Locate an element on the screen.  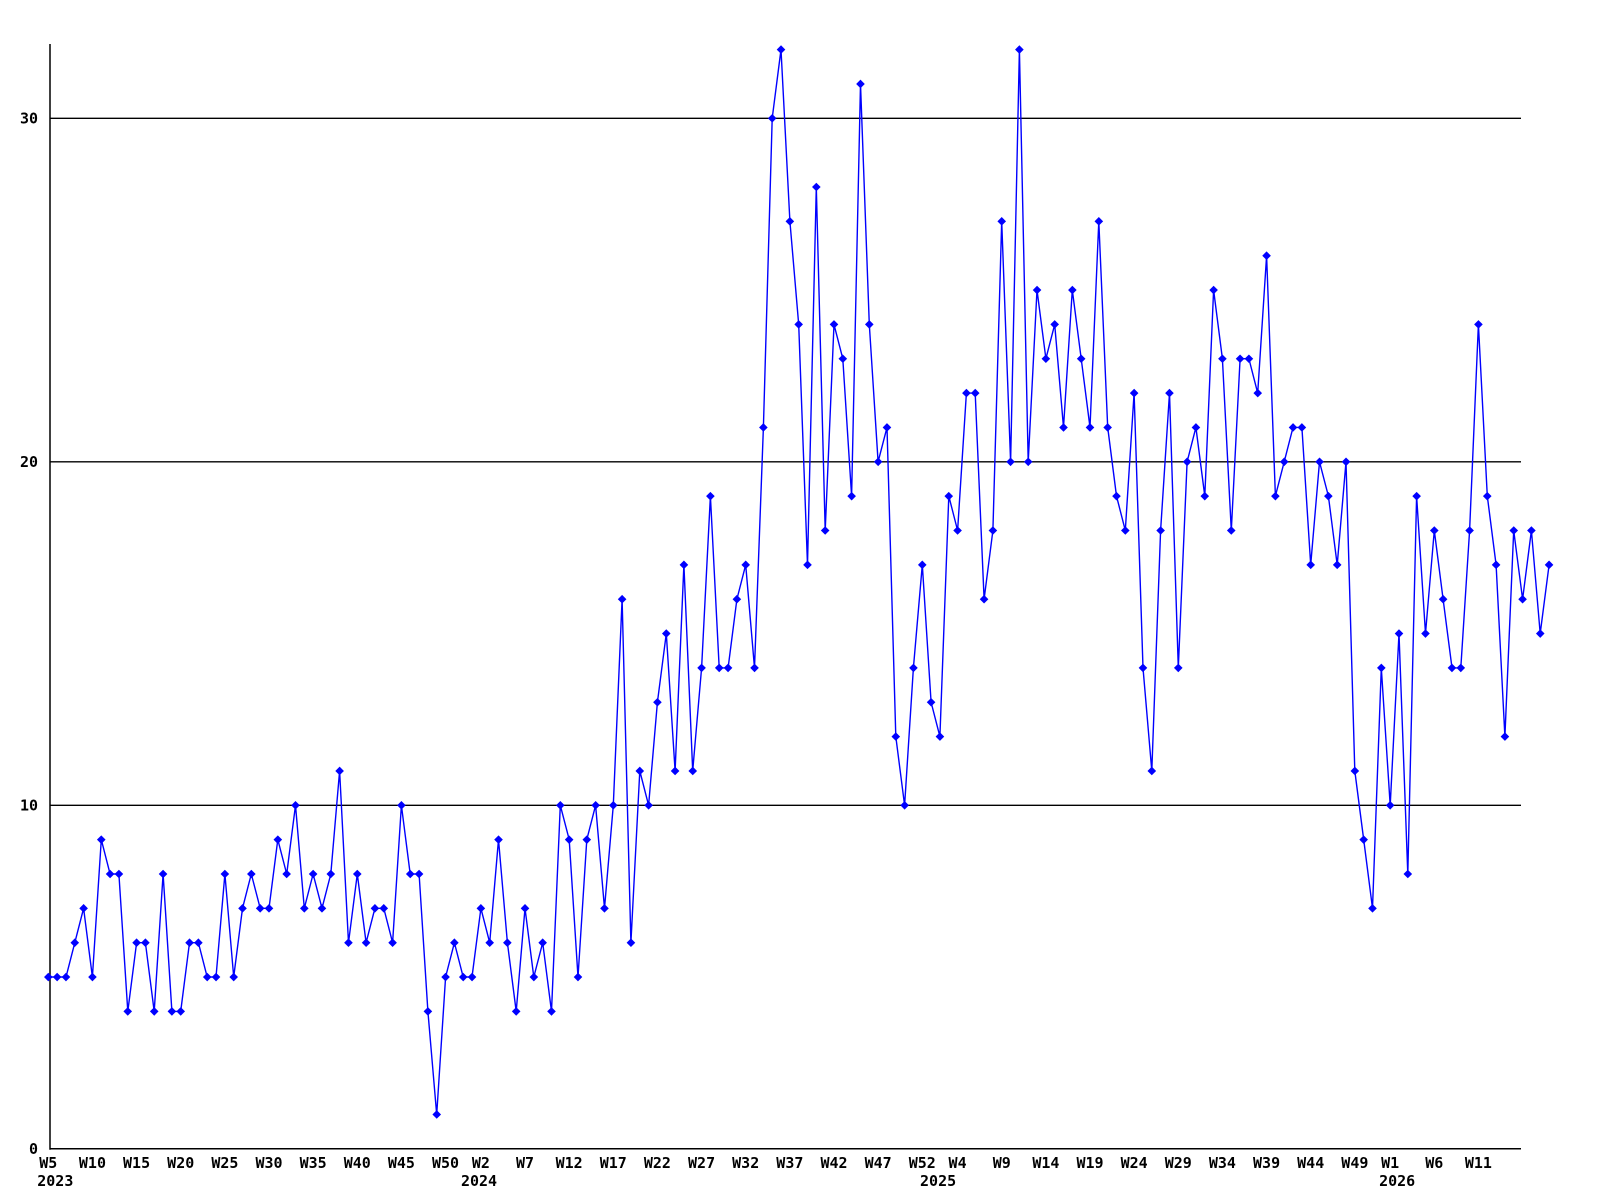
x-tick-label-2024-w2: W2 is located at coordinates (481, 1163).